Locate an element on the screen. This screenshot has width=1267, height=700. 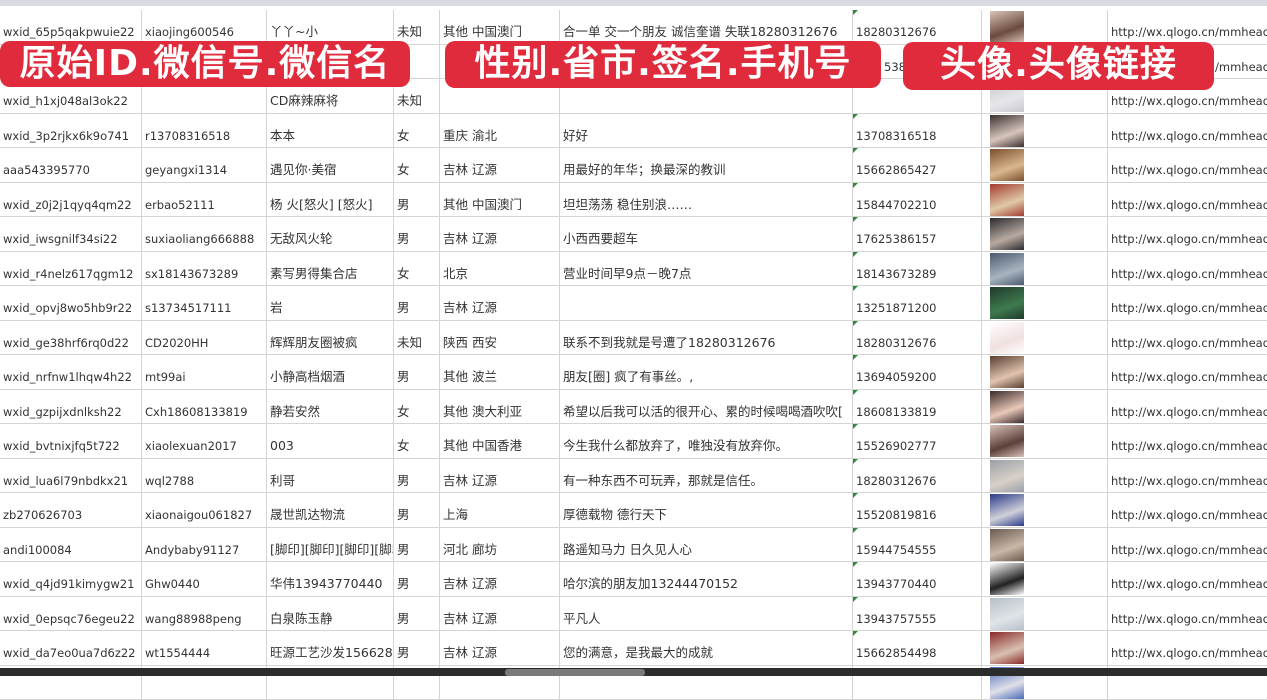
cell-signature: 联系不到我就是号遭了18280312676 is located at coordinates (706, 338).